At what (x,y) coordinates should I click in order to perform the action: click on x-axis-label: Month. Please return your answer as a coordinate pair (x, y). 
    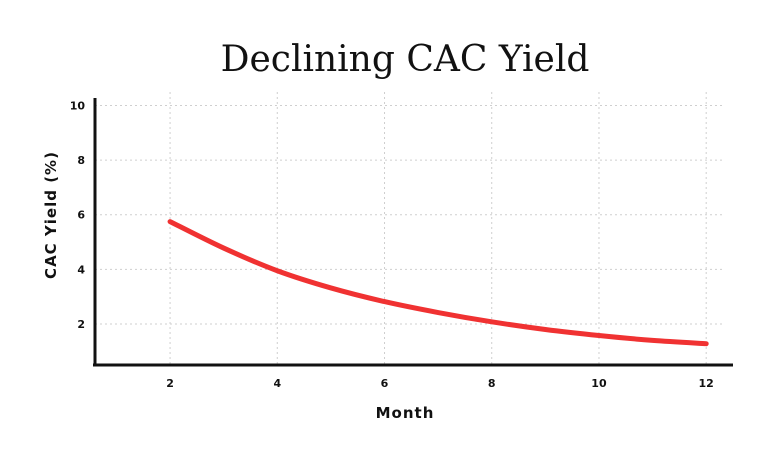
    Looking at the image, I should click on (405, 413).